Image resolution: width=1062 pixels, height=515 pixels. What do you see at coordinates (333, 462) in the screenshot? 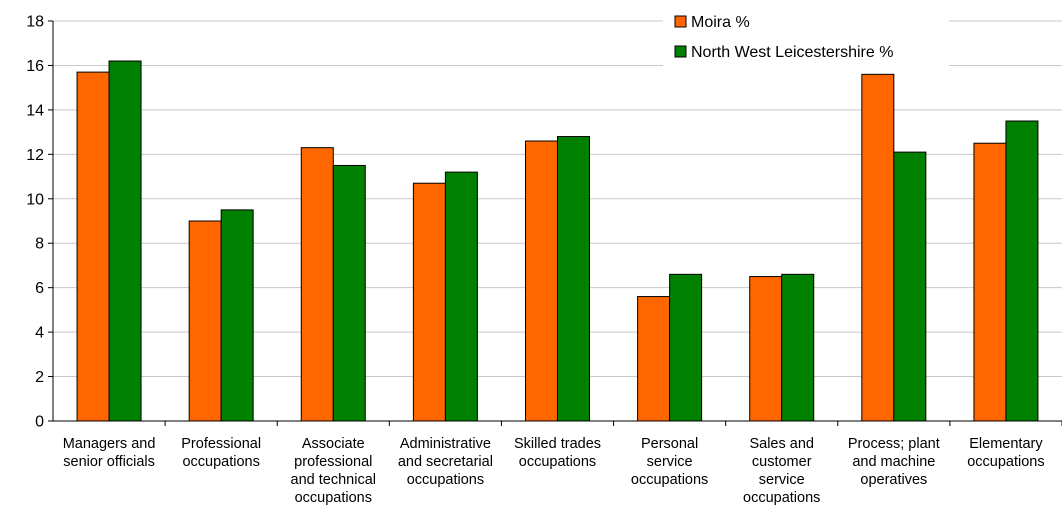
I see `x-category-label-line: professional` at bounding box center [333, 462].